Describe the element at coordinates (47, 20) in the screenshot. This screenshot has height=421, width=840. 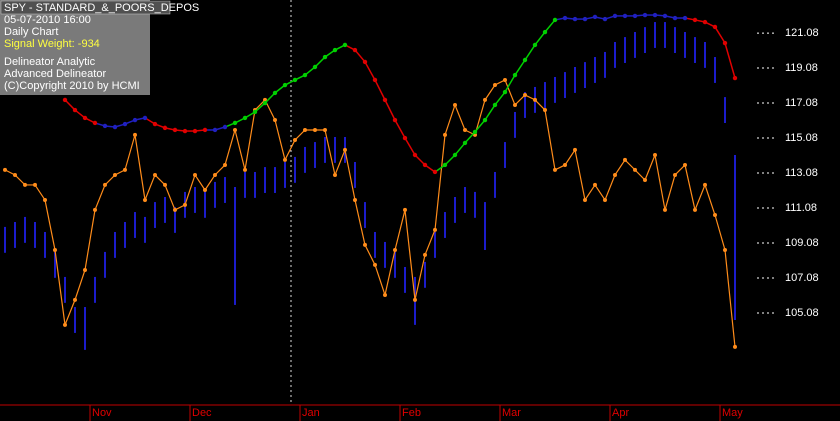
I see `info-line: 05-07-2010 16:00` at that location.